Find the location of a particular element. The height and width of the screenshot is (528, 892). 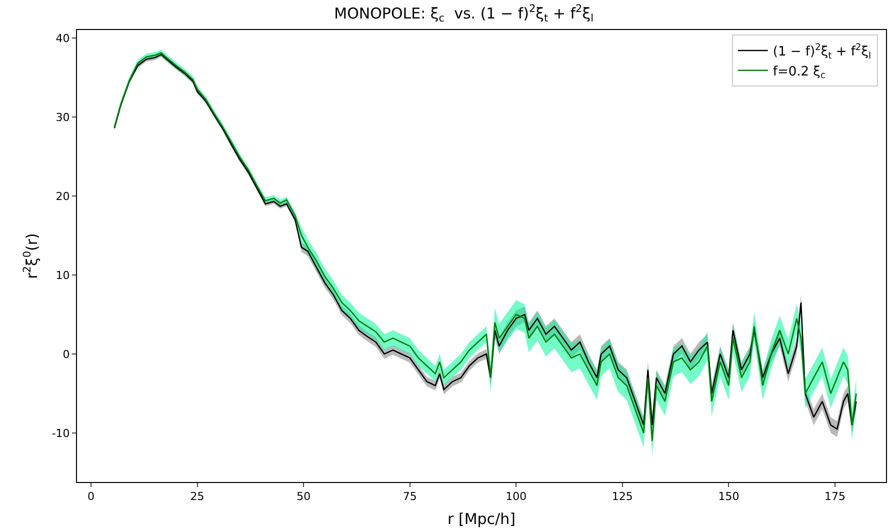

x-tick-label: 100 is located at coordinates (516, 497).